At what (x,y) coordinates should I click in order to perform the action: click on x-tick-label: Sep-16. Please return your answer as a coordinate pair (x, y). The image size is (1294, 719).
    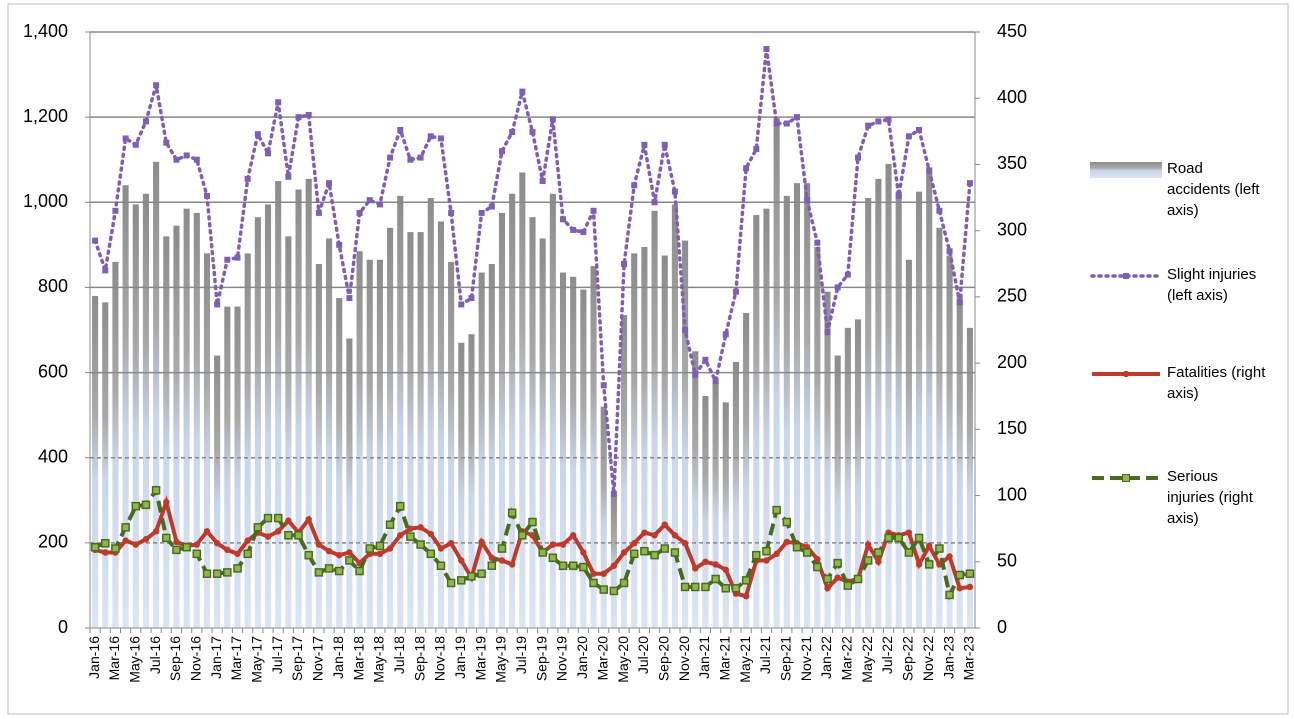
    Looking at the image, I should click on (175, 658).